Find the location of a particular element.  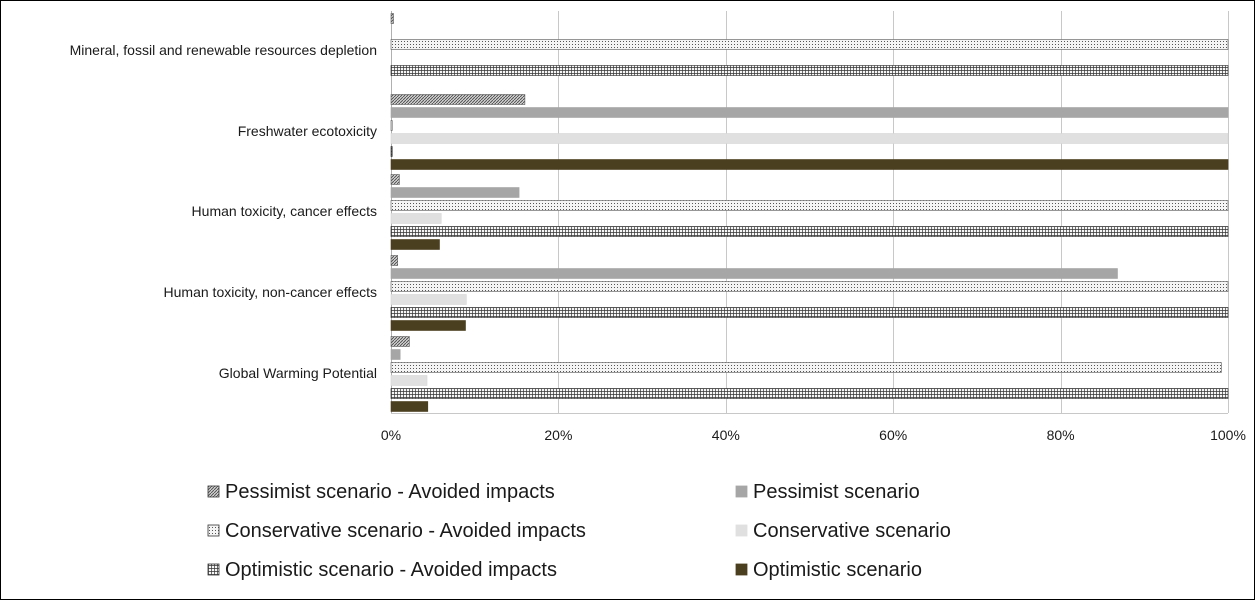

legend-item-4: Conservative scenario is located at coordinates (843, 531).